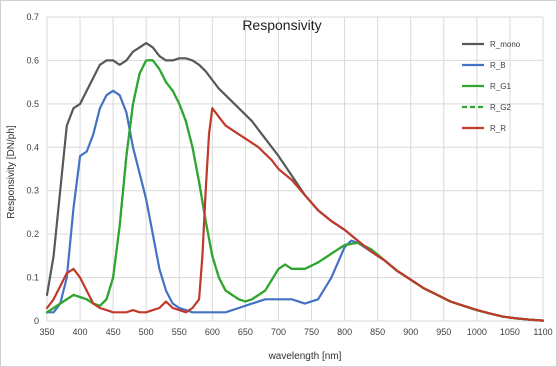  Describe the element at coordinates (344, 332) in the screenshot. I see `x-tick-label: 800` at that location.